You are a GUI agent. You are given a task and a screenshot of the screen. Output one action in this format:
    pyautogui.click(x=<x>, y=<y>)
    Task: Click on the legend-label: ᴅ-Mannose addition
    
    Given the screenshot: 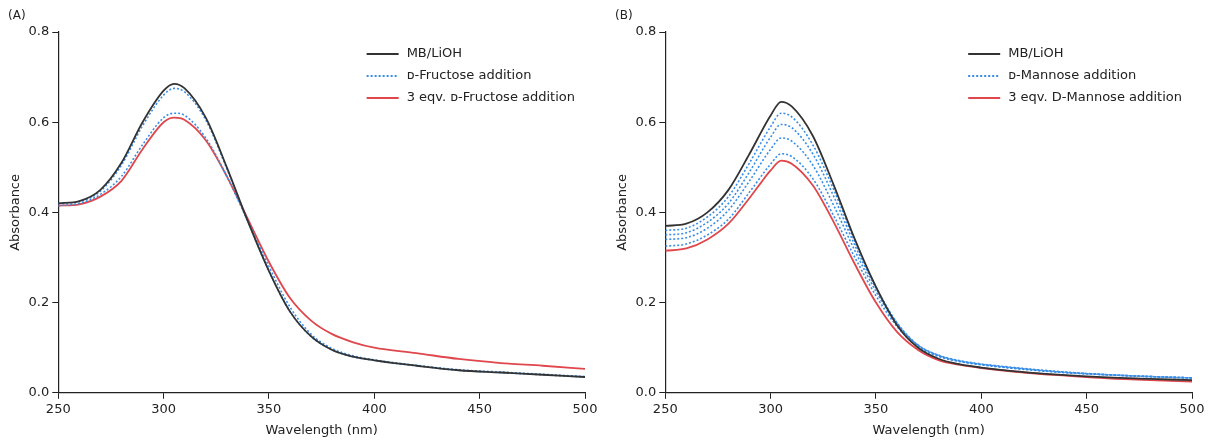 What is the action you would take?
    pyautogui.click(x=1072, y=75)
    